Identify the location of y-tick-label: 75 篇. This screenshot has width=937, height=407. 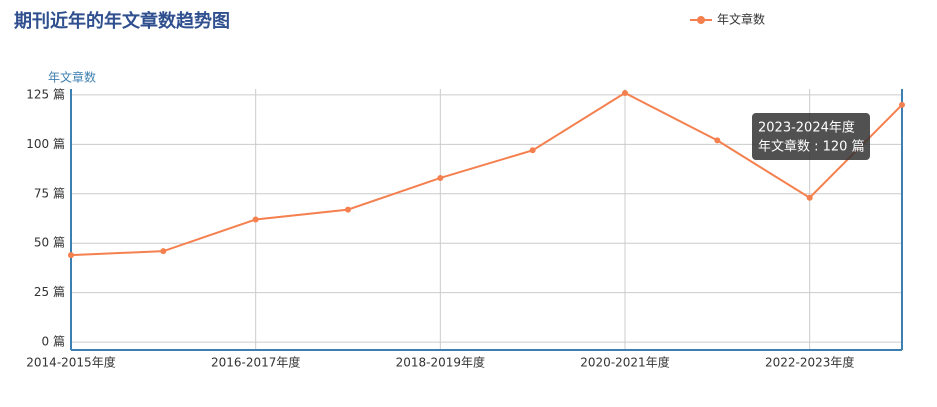
(49, 192).